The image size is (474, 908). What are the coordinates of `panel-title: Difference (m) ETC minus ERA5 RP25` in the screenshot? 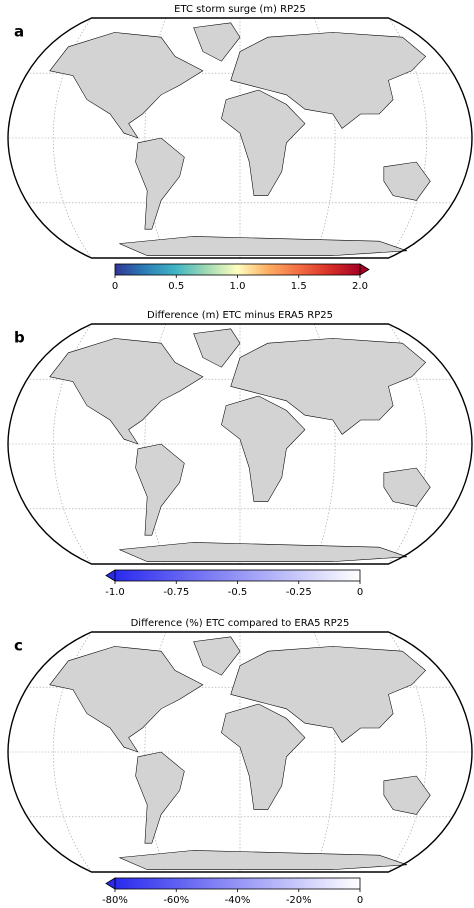 It's located at (240, 315).